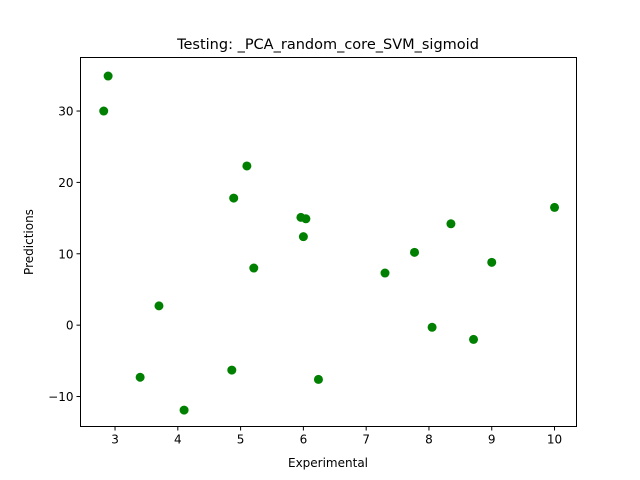 The image size is (640, 480). What do you see at coordinates (327, 45) in the screenshot?
I see `chart-title: Testing: _PCA_random_core_SVM_sigmoid` at bounding box center [327, 45].